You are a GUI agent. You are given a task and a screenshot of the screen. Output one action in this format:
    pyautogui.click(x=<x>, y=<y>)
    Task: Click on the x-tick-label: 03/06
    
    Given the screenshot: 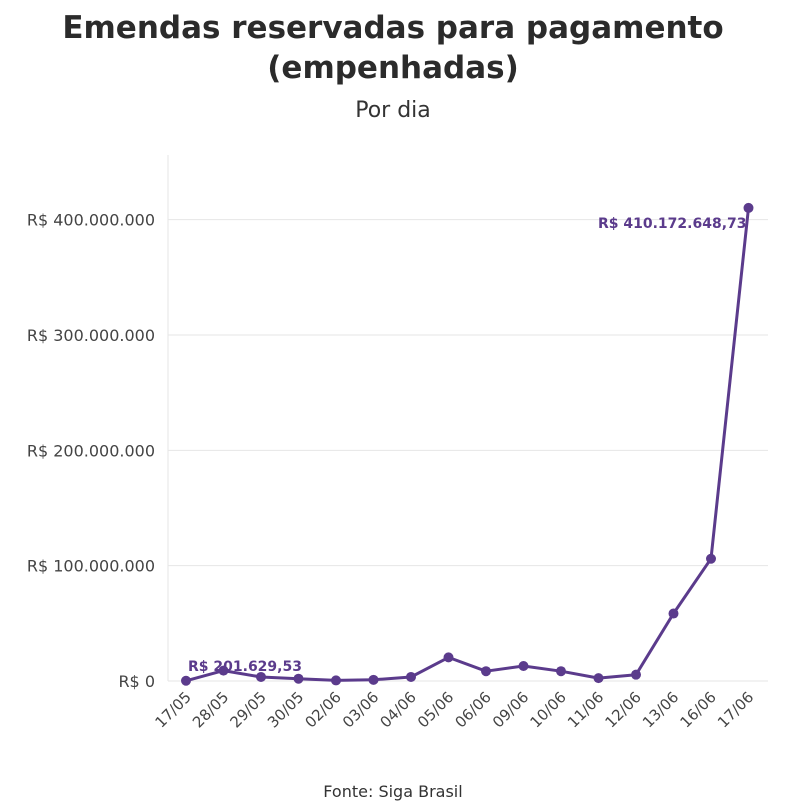 What is the action you would take?
    pyautogui.click(x=360, y=709)
    